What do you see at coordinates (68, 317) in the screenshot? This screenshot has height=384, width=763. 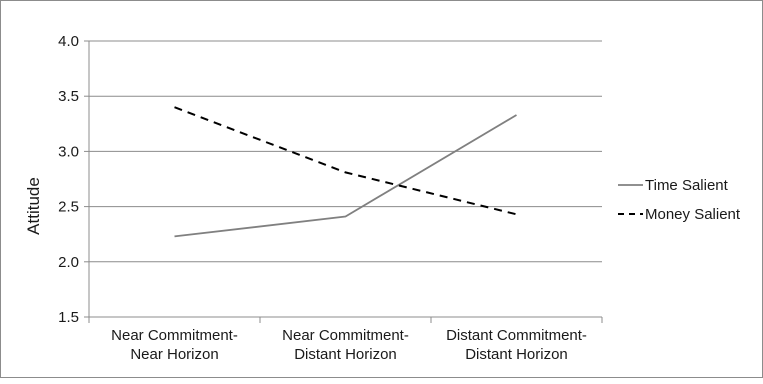 I see `y-tick-label: 1.5` at bounding box center [68, 317].